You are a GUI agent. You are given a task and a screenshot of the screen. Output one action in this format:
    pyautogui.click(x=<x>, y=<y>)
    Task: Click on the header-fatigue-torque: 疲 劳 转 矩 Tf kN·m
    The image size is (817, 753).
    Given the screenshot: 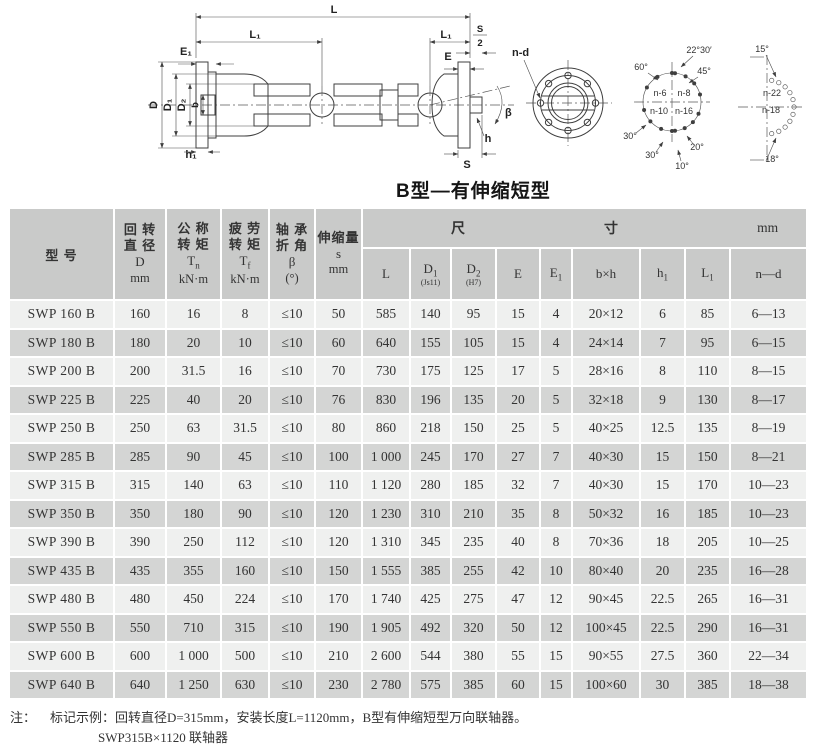 What is the action you would take?
    pyautogui.click(x=245, y=254)
    